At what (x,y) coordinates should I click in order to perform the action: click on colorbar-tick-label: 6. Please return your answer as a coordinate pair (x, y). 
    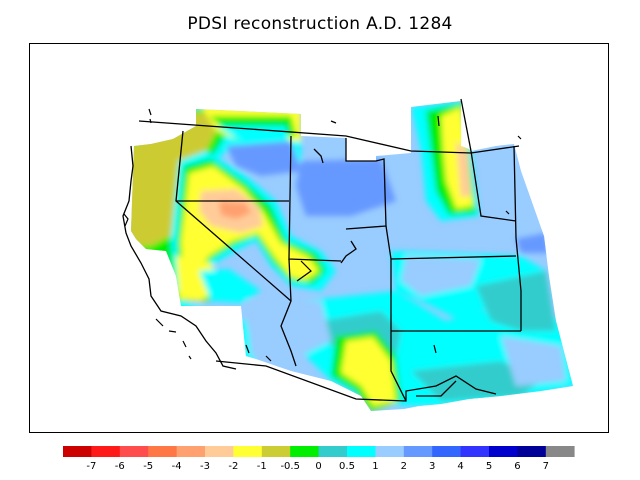
    Looking at the image, I should click on (517, 466).